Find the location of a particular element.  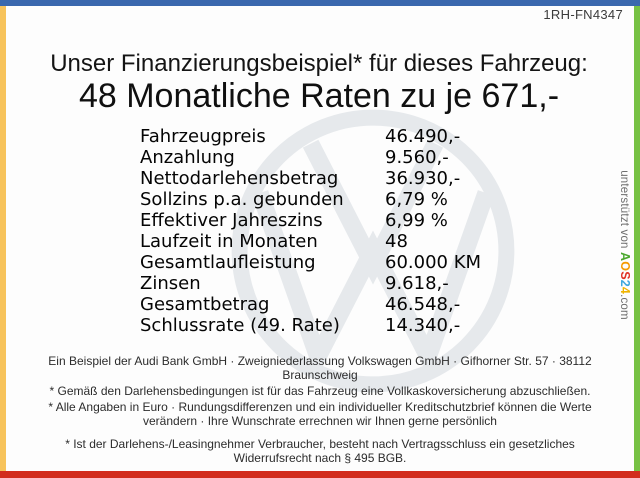

aos24-logo: AOS24 is located at coordinates (624, 273).